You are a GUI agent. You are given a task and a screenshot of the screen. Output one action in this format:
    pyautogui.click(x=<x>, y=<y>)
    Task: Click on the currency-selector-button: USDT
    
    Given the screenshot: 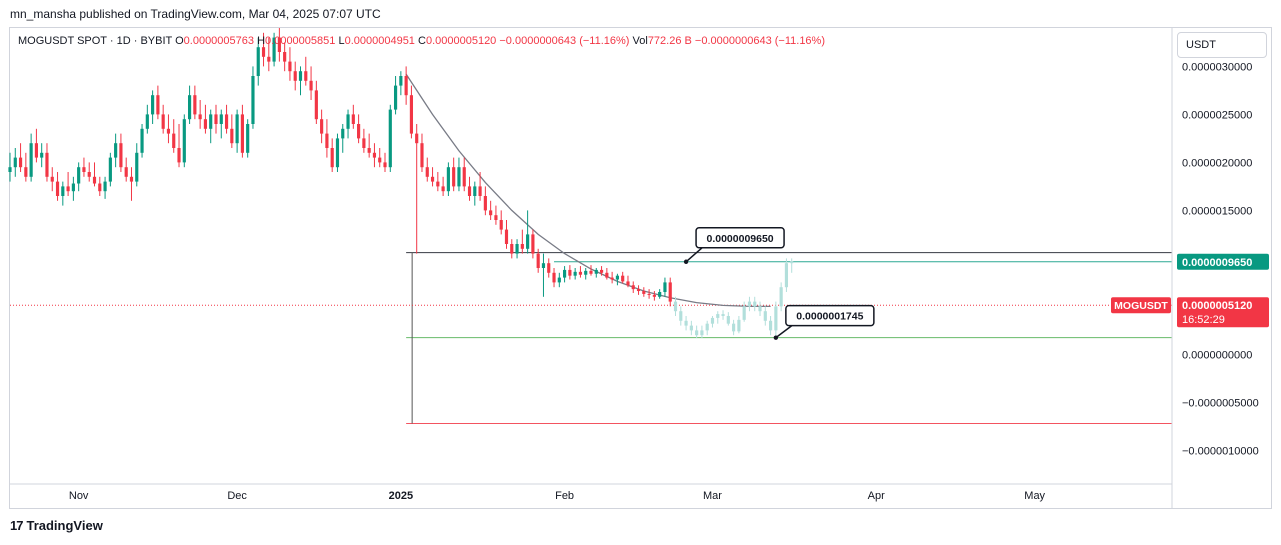 What is the action you would take?
    pyautogui.click(x=1222, y=45)
    